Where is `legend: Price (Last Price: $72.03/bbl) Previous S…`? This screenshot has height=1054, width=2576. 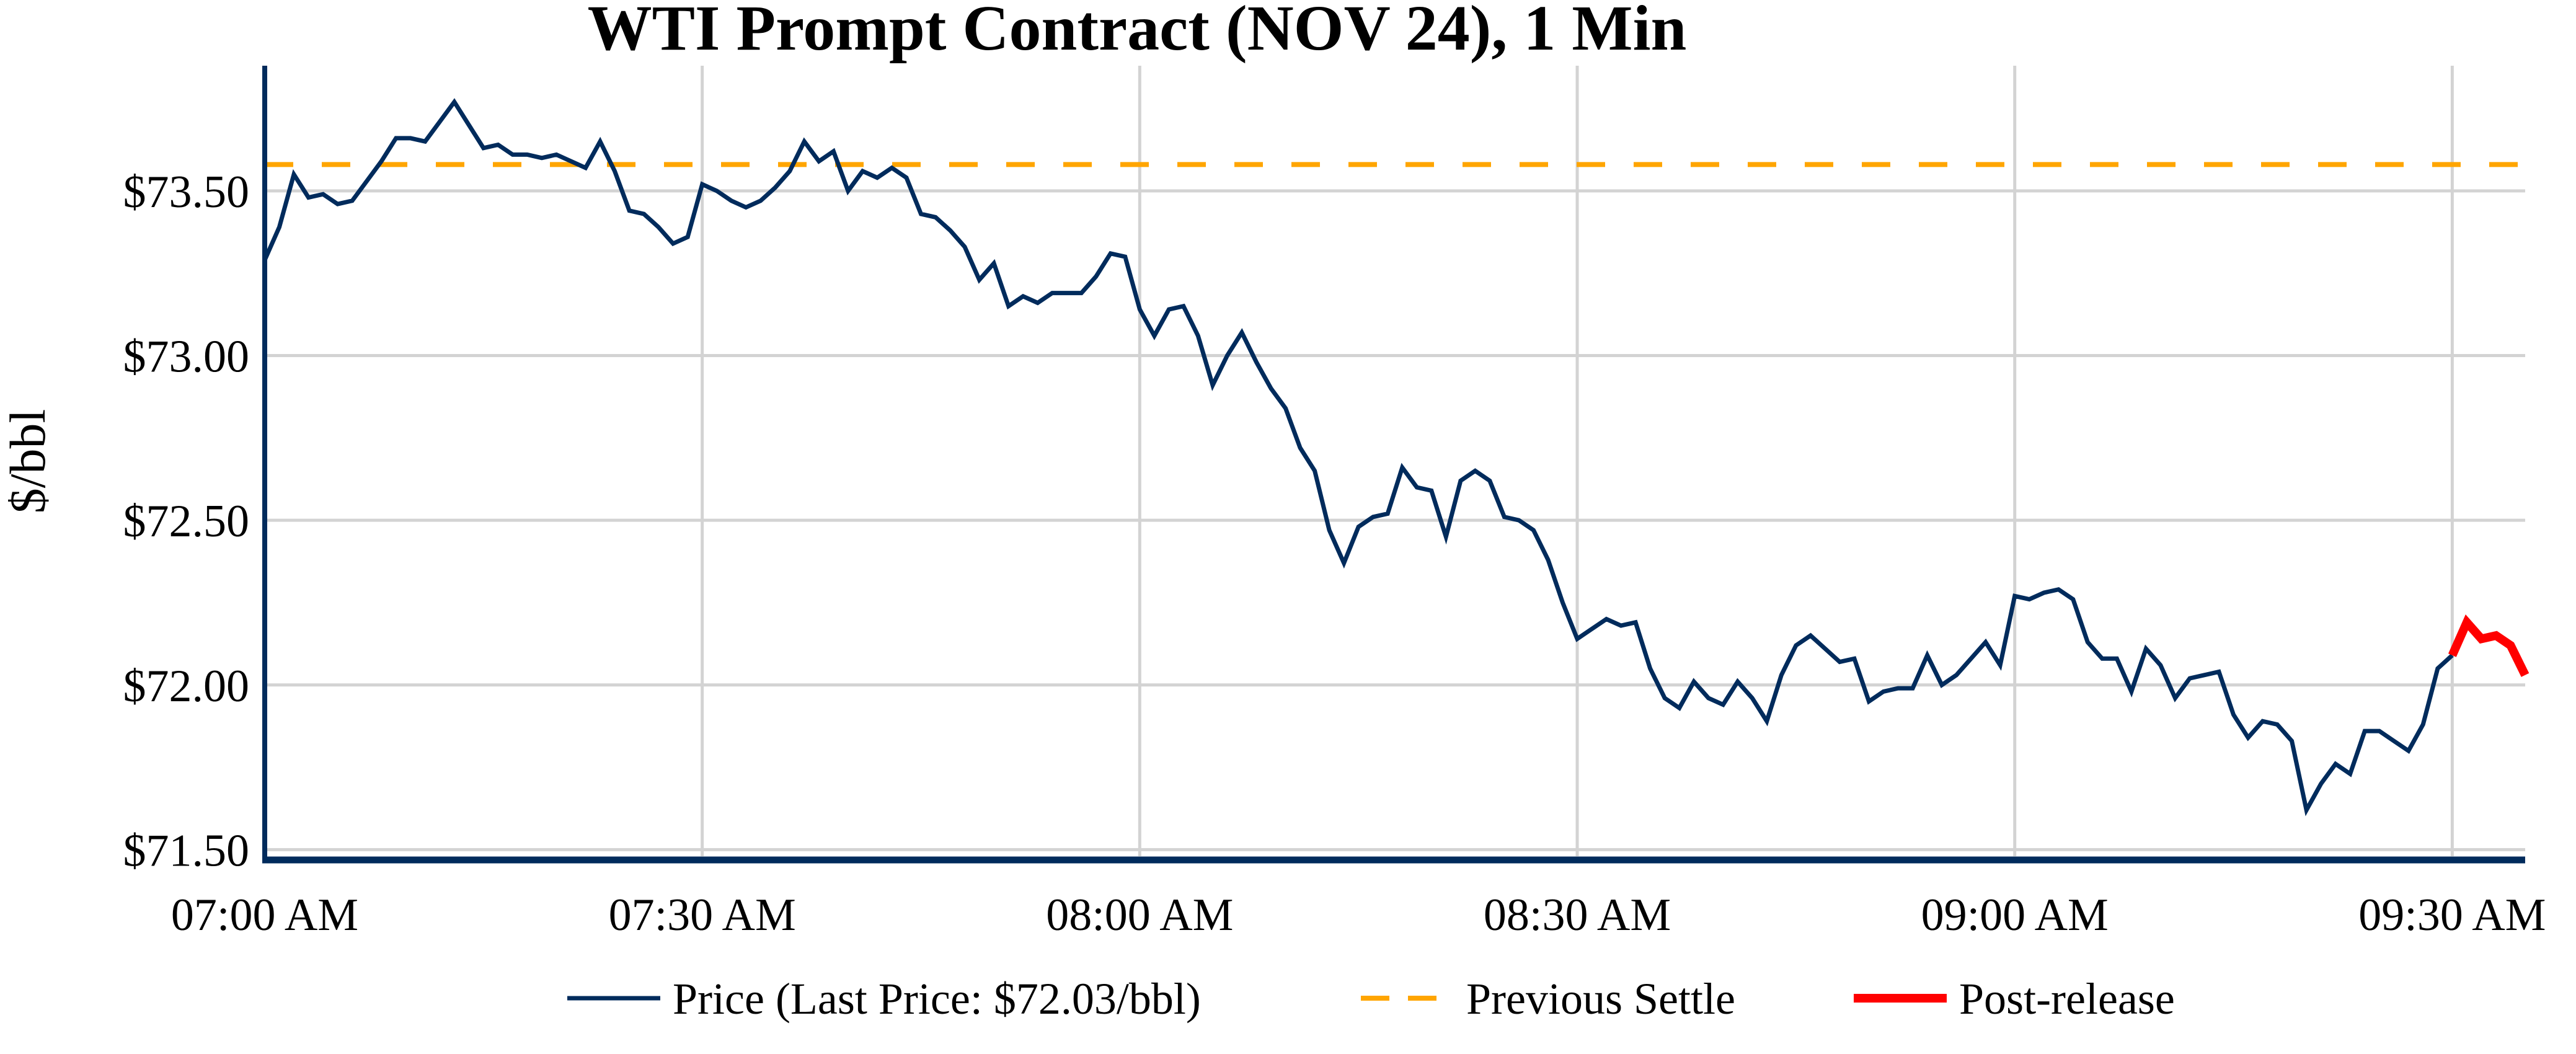 legend: Price (Last Price: $72.03/bbl) Previous S… is located at coordinates (1371, 999).